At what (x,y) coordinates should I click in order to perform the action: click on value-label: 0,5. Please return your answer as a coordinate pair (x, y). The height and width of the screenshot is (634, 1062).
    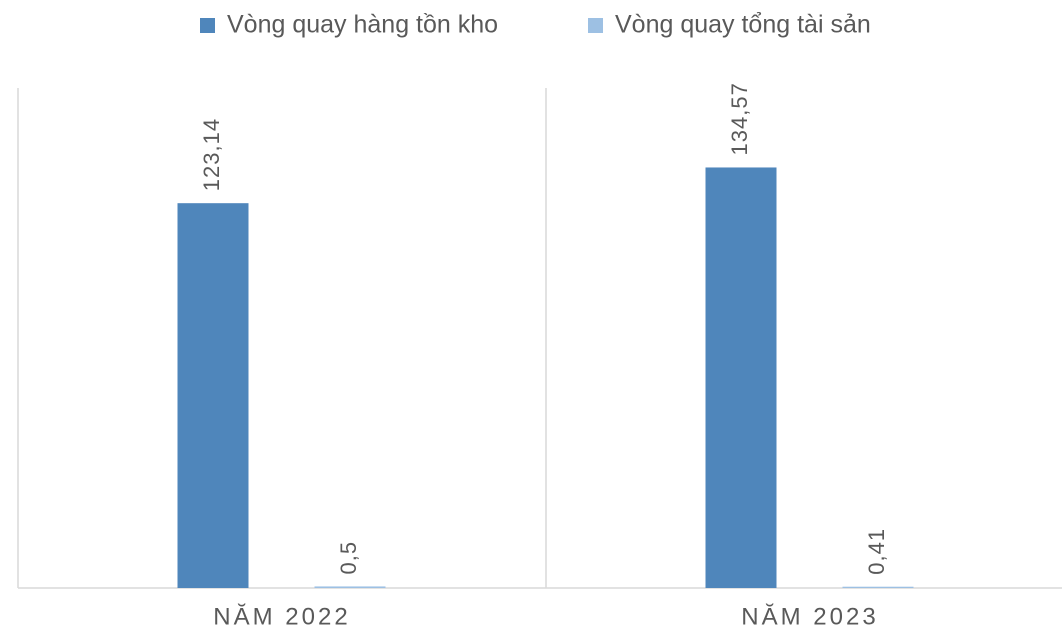
    Looking at the image, I should click on (348, 558).